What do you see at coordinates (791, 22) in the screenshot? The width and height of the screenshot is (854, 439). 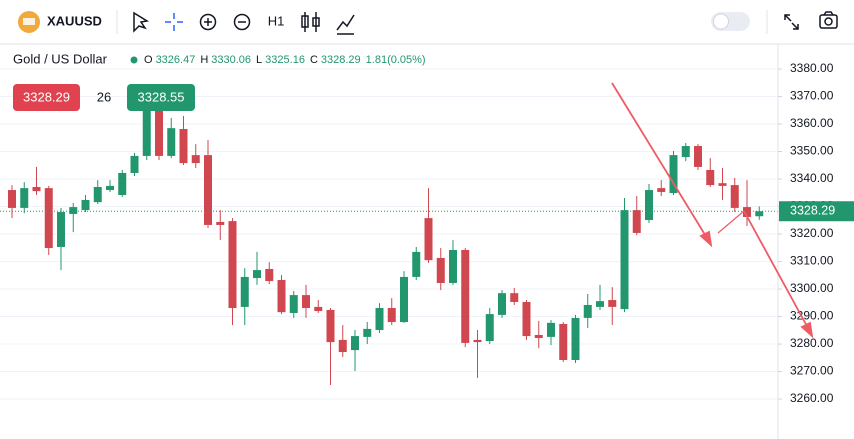 I see `fullscreen` at bounding box center [791, 22].